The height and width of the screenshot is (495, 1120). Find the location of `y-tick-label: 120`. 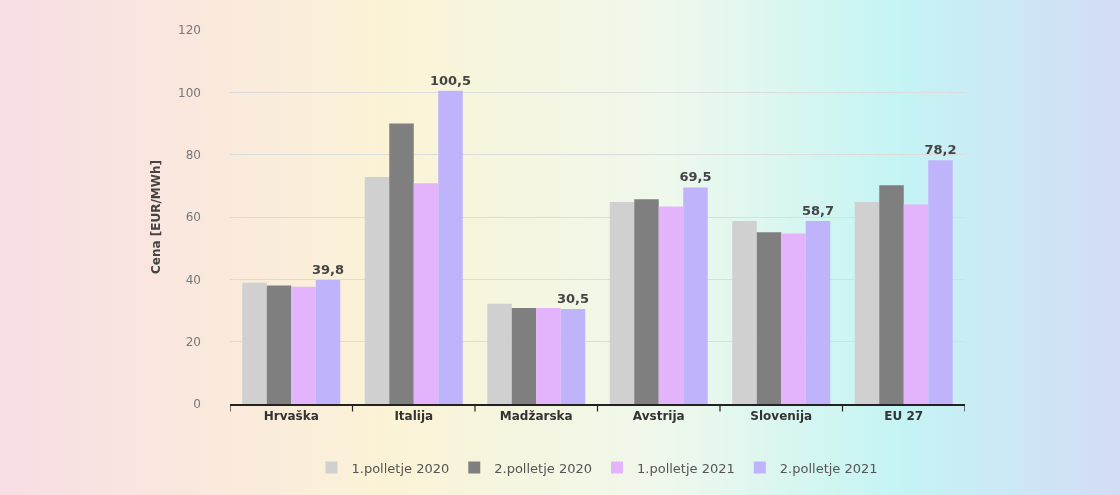

y-tick-label: 120 is located at coordinates (189, 30).